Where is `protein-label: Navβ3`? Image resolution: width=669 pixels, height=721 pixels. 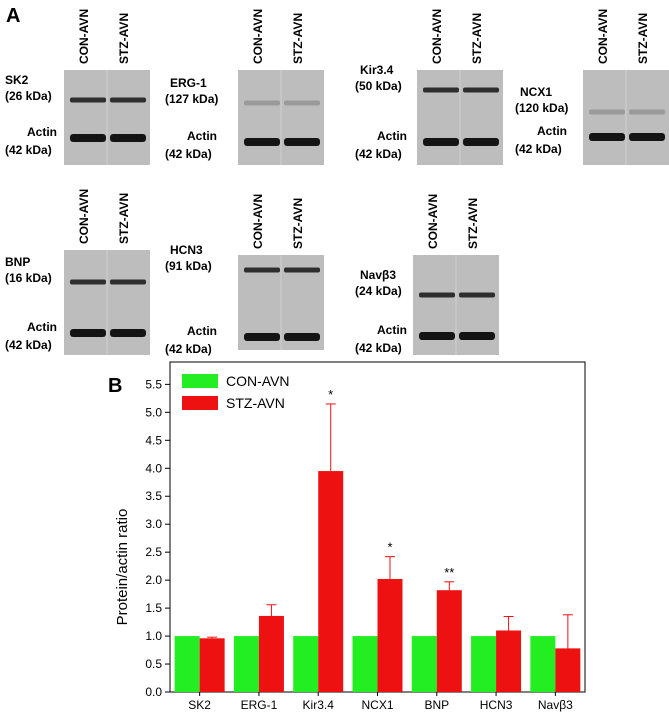
protein-label: Navβ3 is located at coordinates (378, 275).